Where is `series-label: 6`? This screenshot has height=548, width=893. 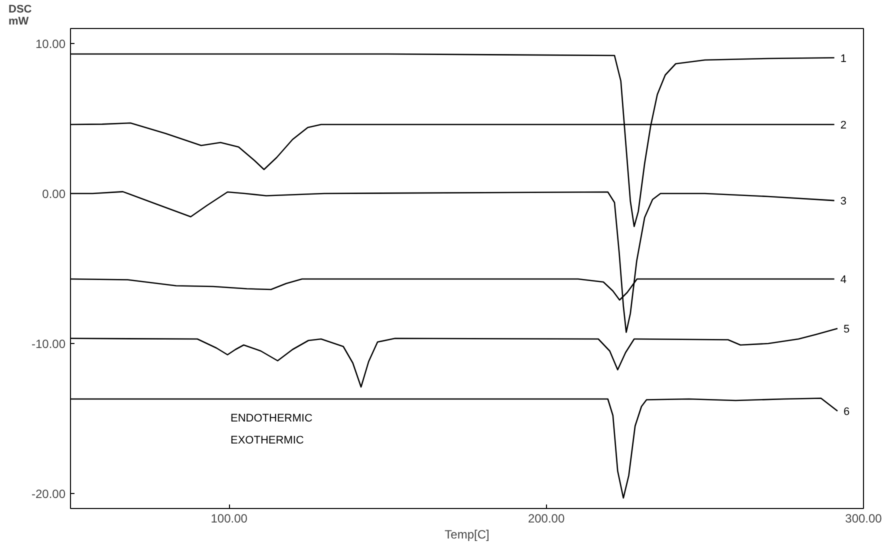
series-label: 6 is located at coordinates (846, 412).